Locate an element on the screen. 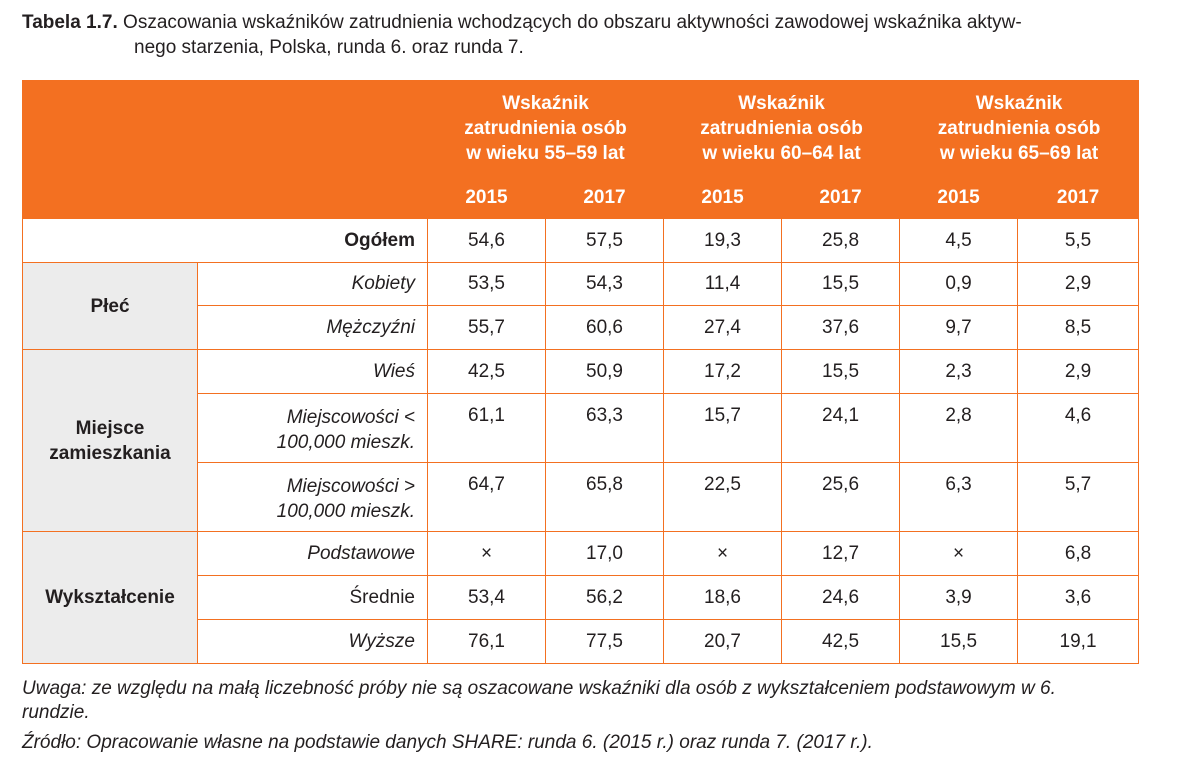 Image resolution: width=1179 pixels, height=767 pixels. row-label: Średnie is located at coordinates (312, 597).